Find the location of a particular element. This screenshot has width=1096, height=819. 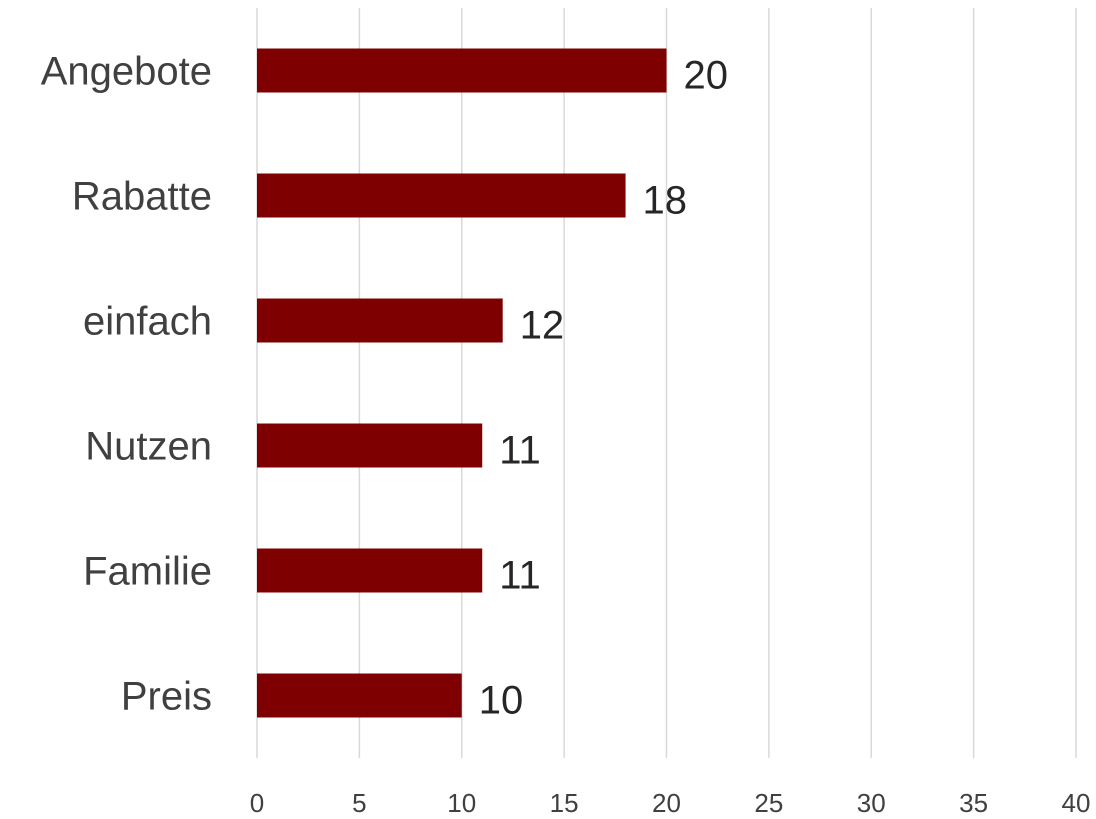

data-label-angebote: 20 is located at coordinates (706, 76).